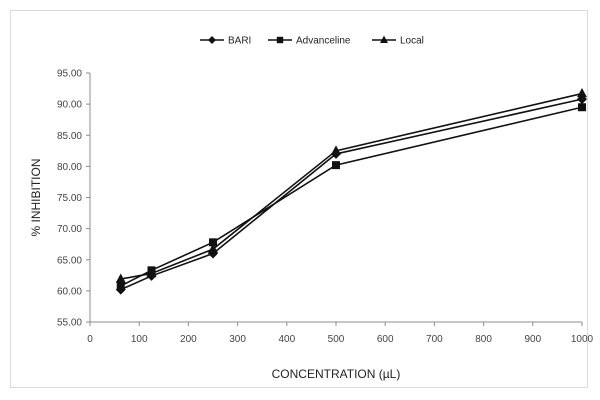 The image size is (600, 400). What do you see at coordinates (336, 339) in the screenshot?
I see `x-tick-label: 500` at bounding box center [336, 339].